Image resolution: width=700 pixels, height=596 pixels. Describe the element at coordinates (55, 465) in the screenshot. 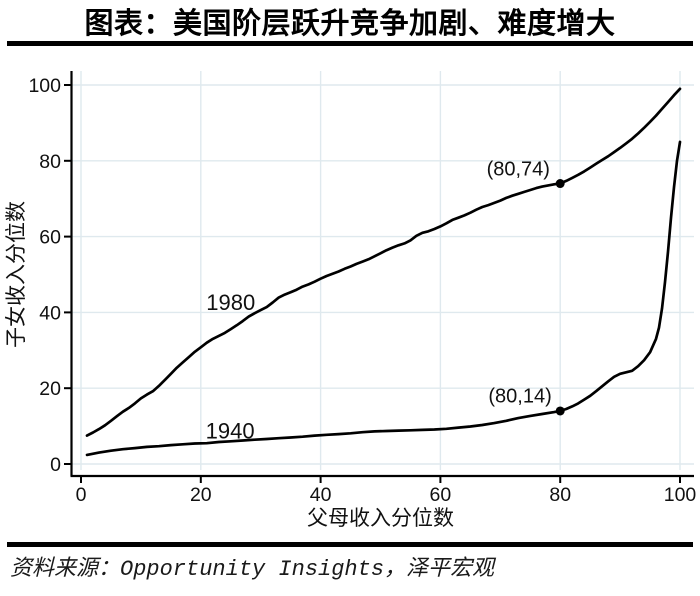

I see `y-tick-label: 0` at that location.